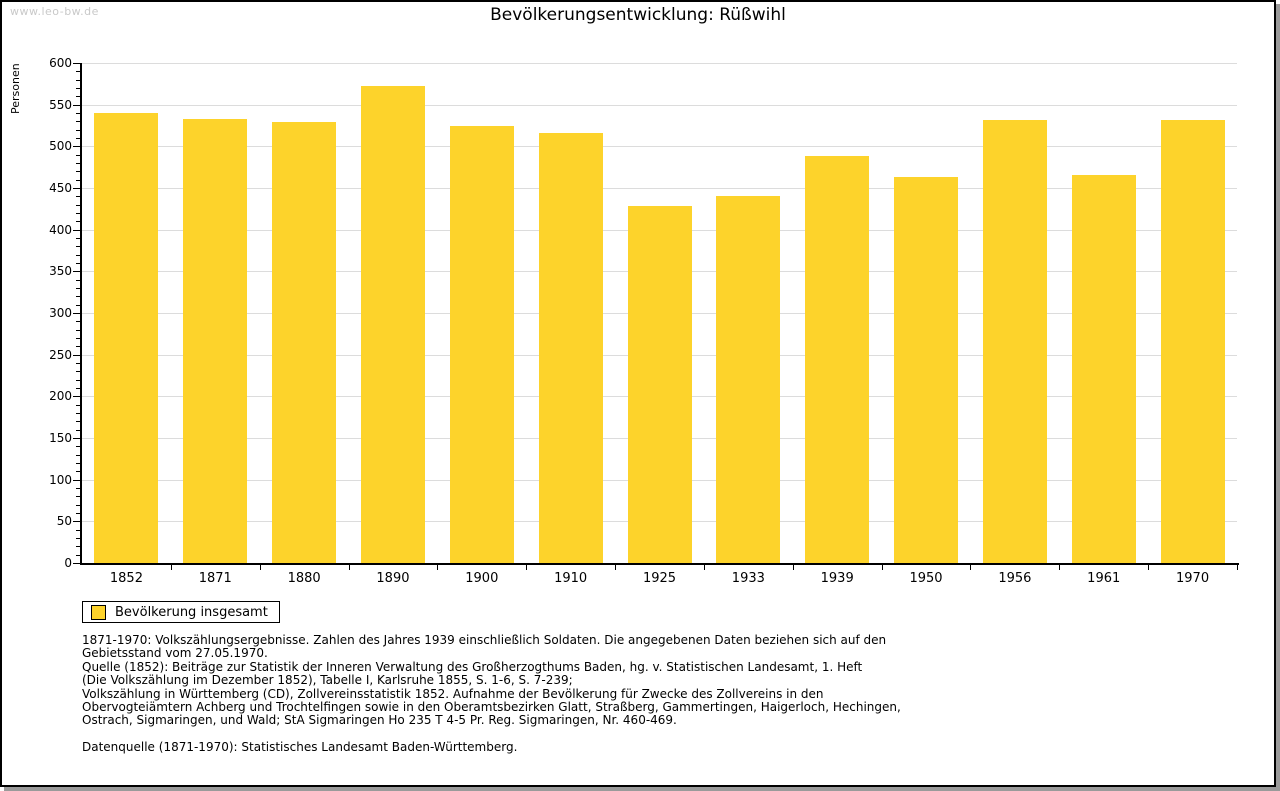 The height and width of the screenshot is (791, 1280). I want to click on x-axis-label: 1900, so click(482, 578).